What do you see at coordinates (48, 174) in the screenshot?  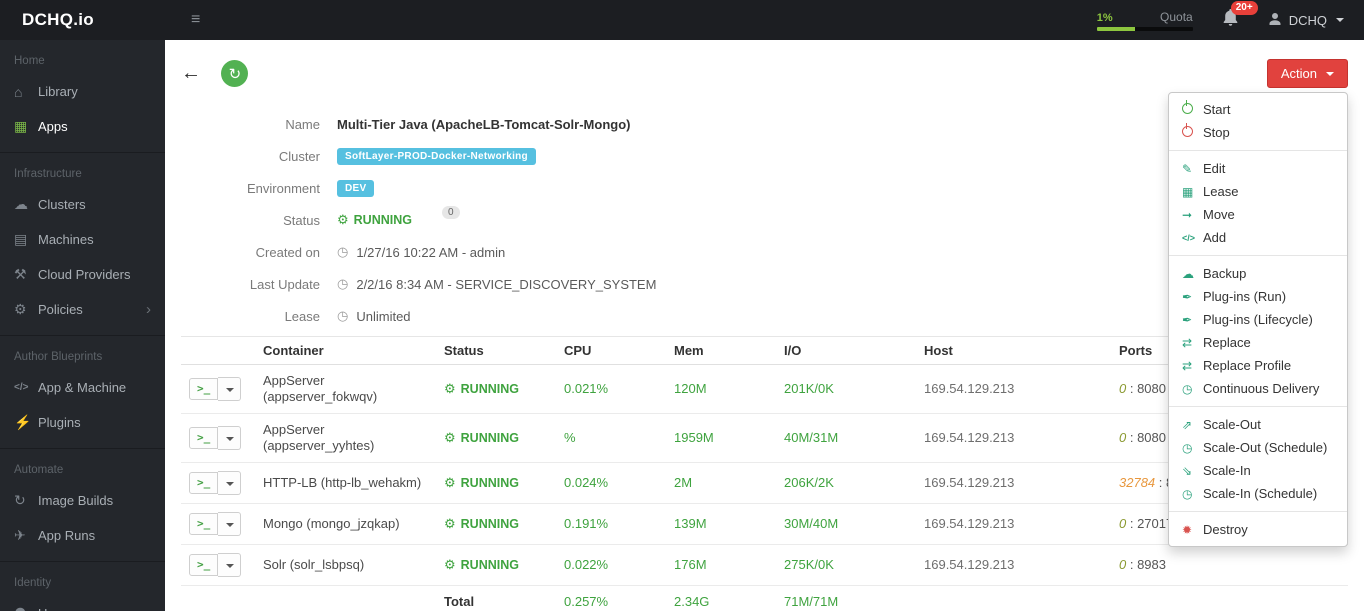 I see `sidebar-section-label: Infrastructure` at bounding box center [48, 174].